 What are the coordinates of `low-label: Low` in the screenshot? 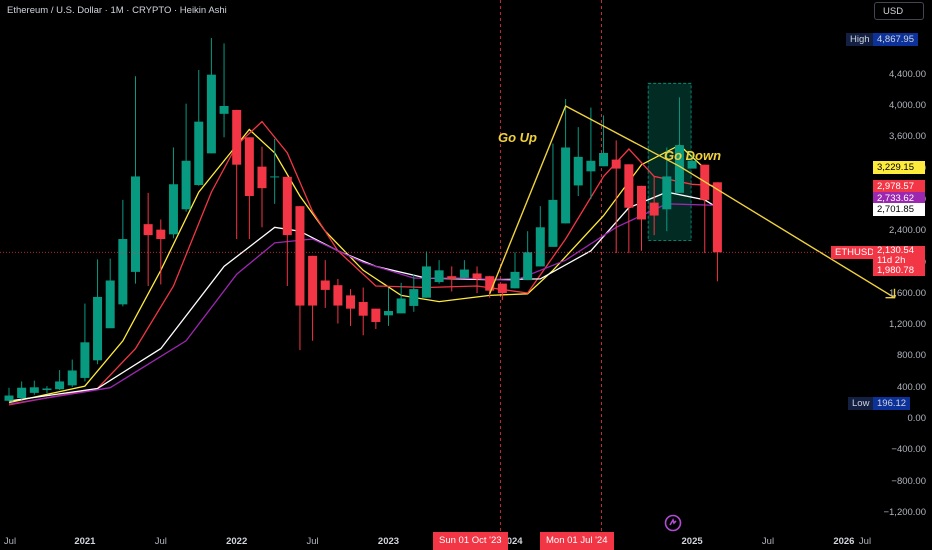 It's located at (861, 403).